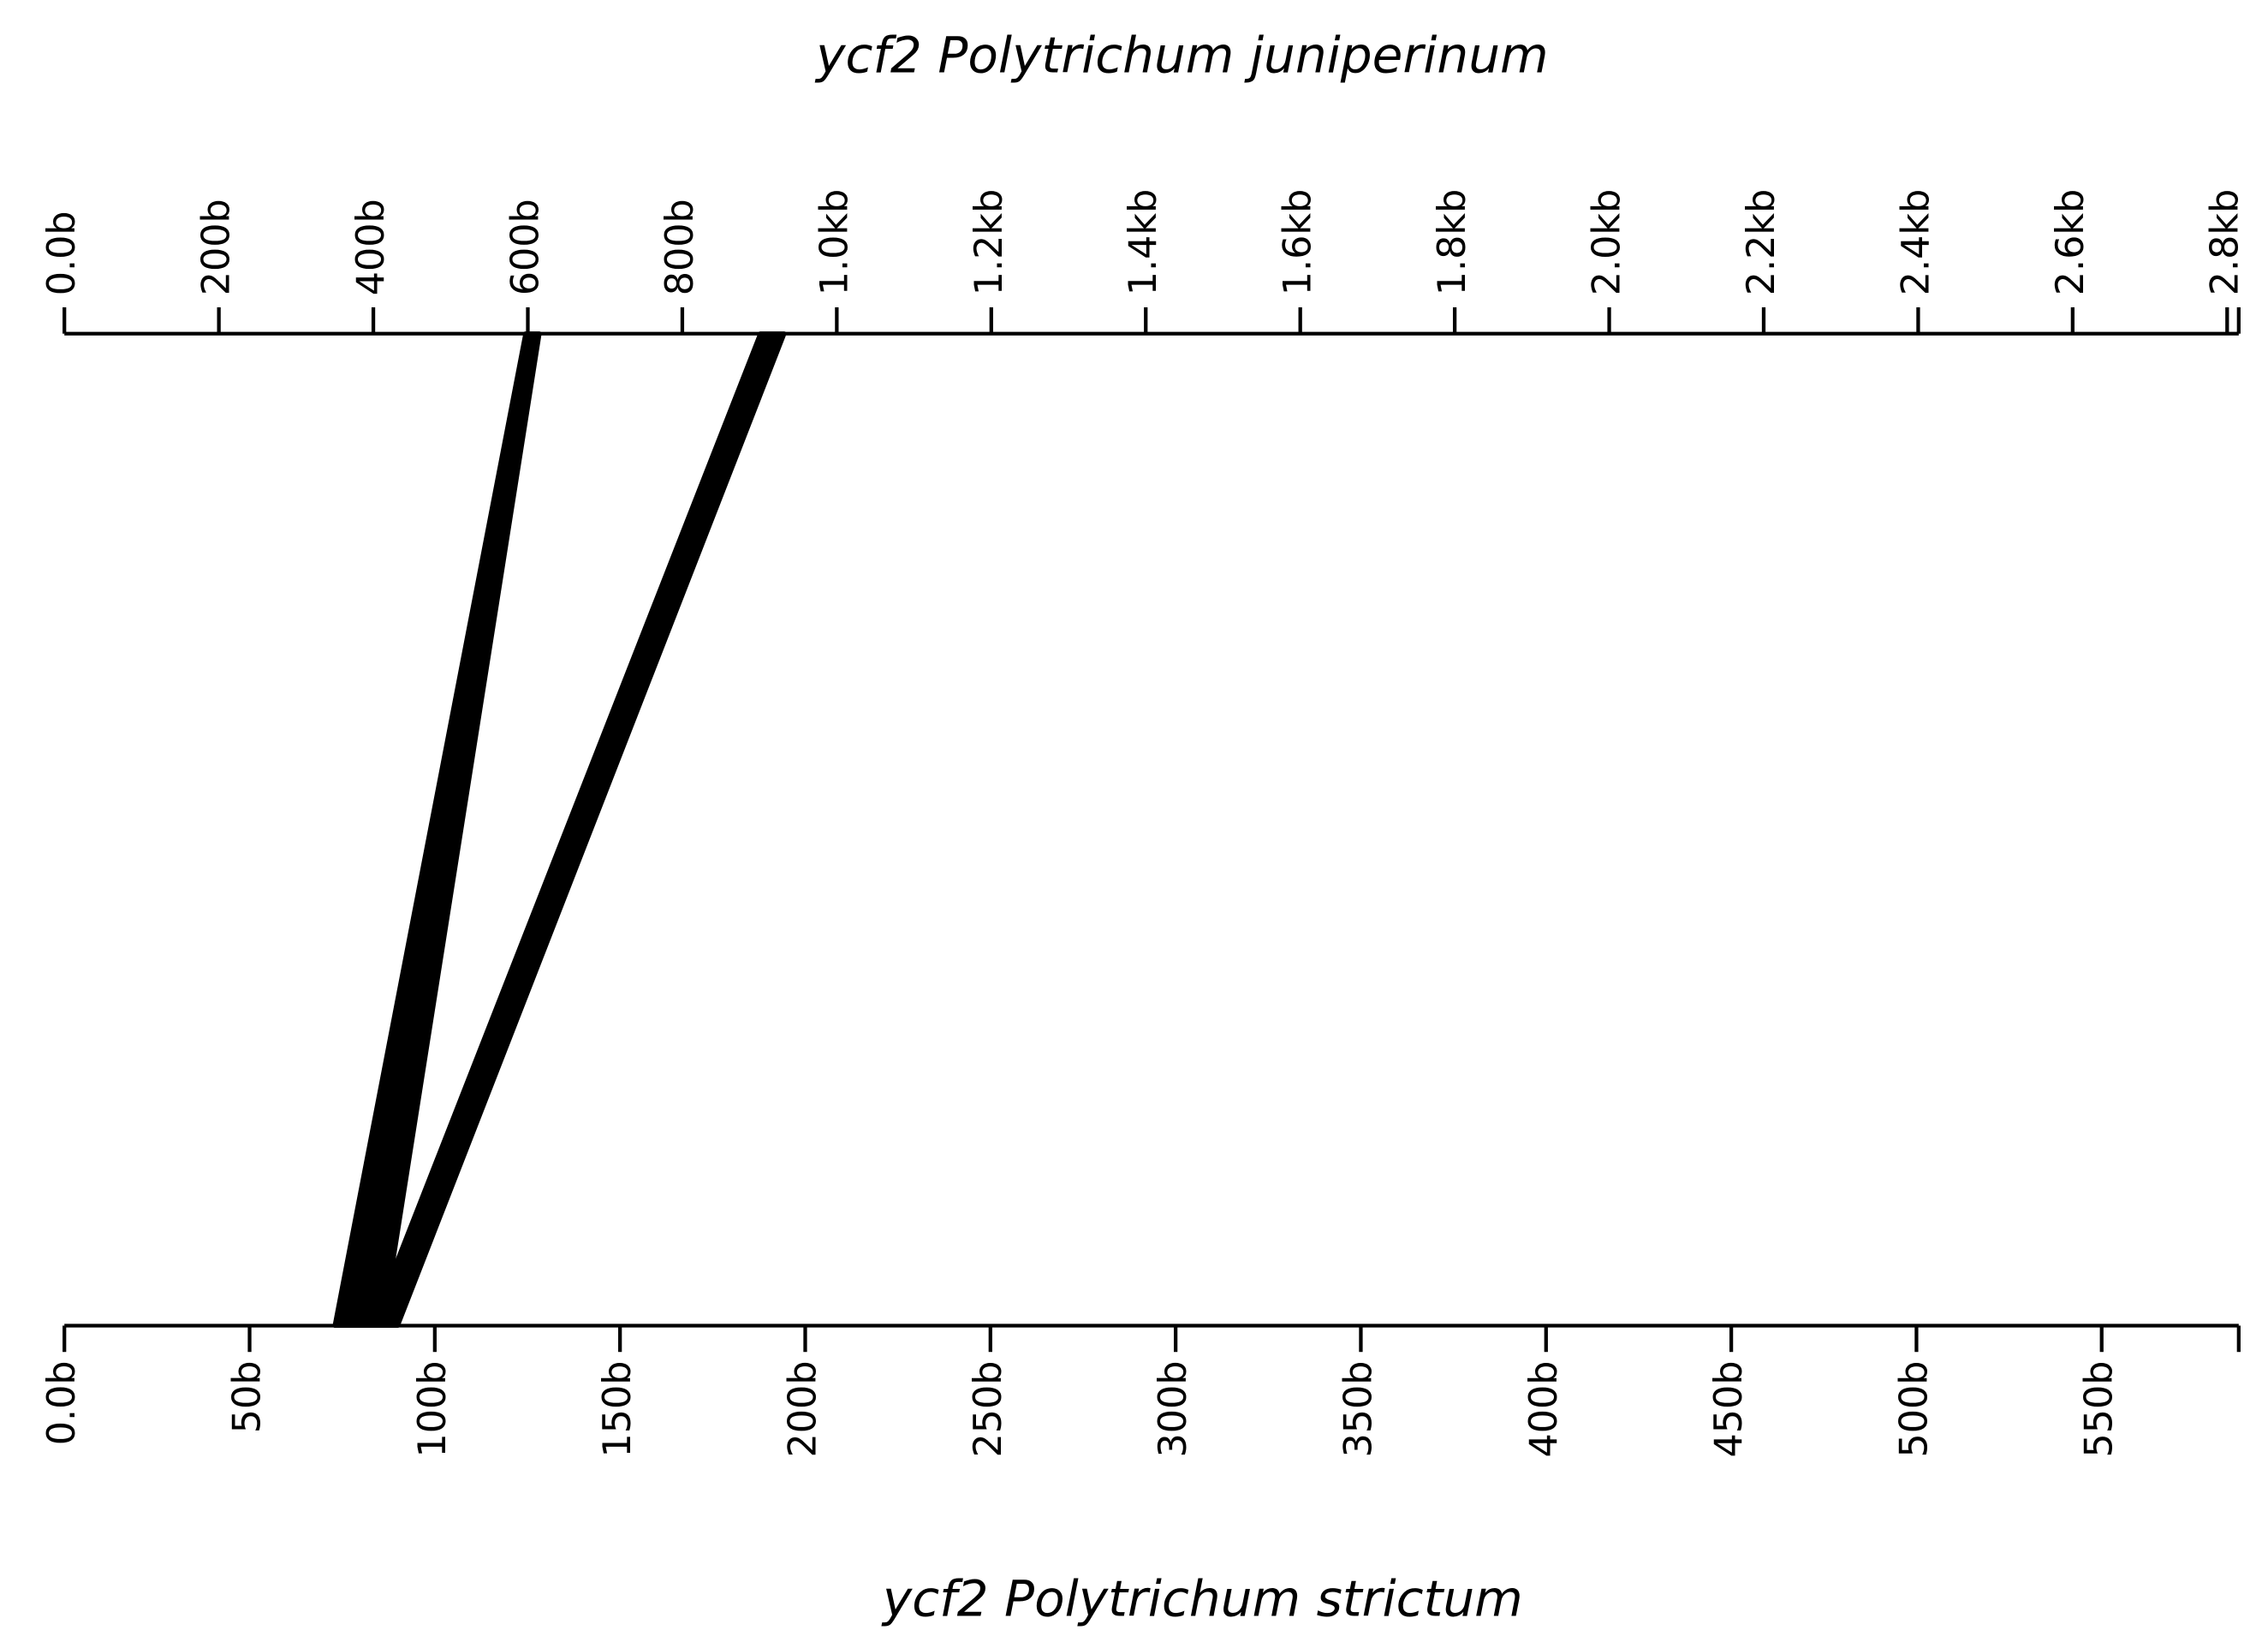  What do you see at coordinates (1761, 242) in the screenshot?
I see `x-tick-label: 2.2kb` at bounding box center [1761, 242].